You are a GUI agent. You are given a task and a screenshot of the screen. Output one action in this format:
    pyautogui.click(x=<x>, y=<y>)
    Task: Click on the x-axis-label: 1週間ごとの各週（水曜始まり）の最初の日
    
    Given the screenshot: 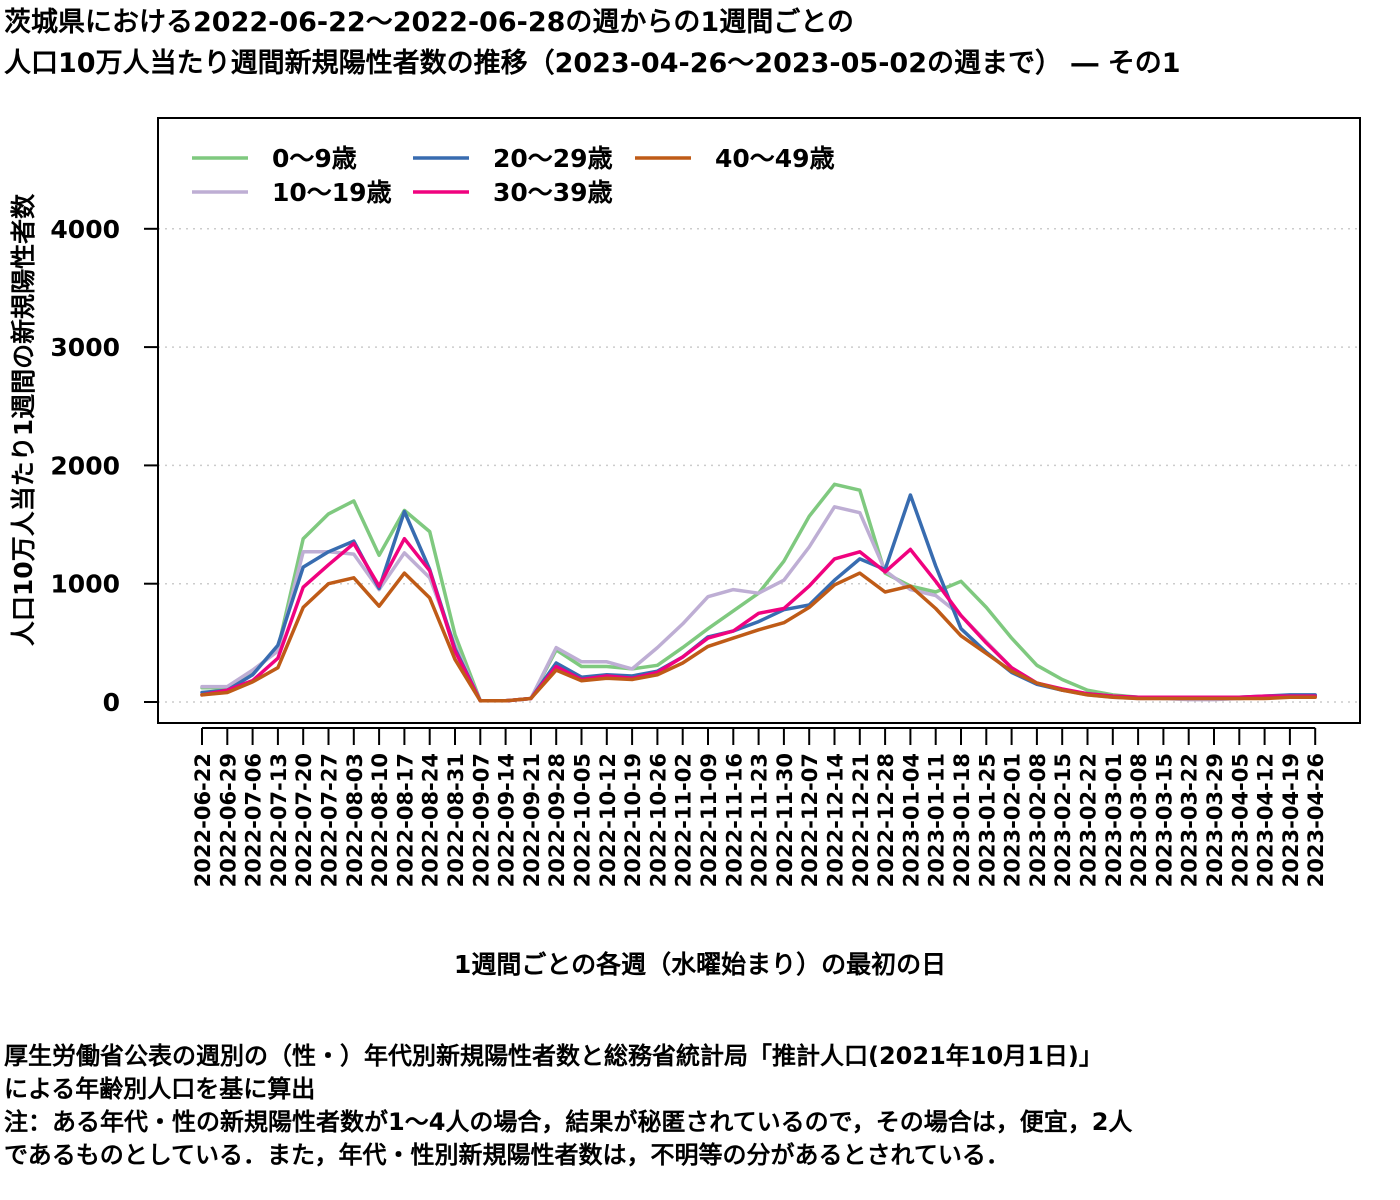 What is the action you would take?
    pyautogui.click(x=700, y=964)
    